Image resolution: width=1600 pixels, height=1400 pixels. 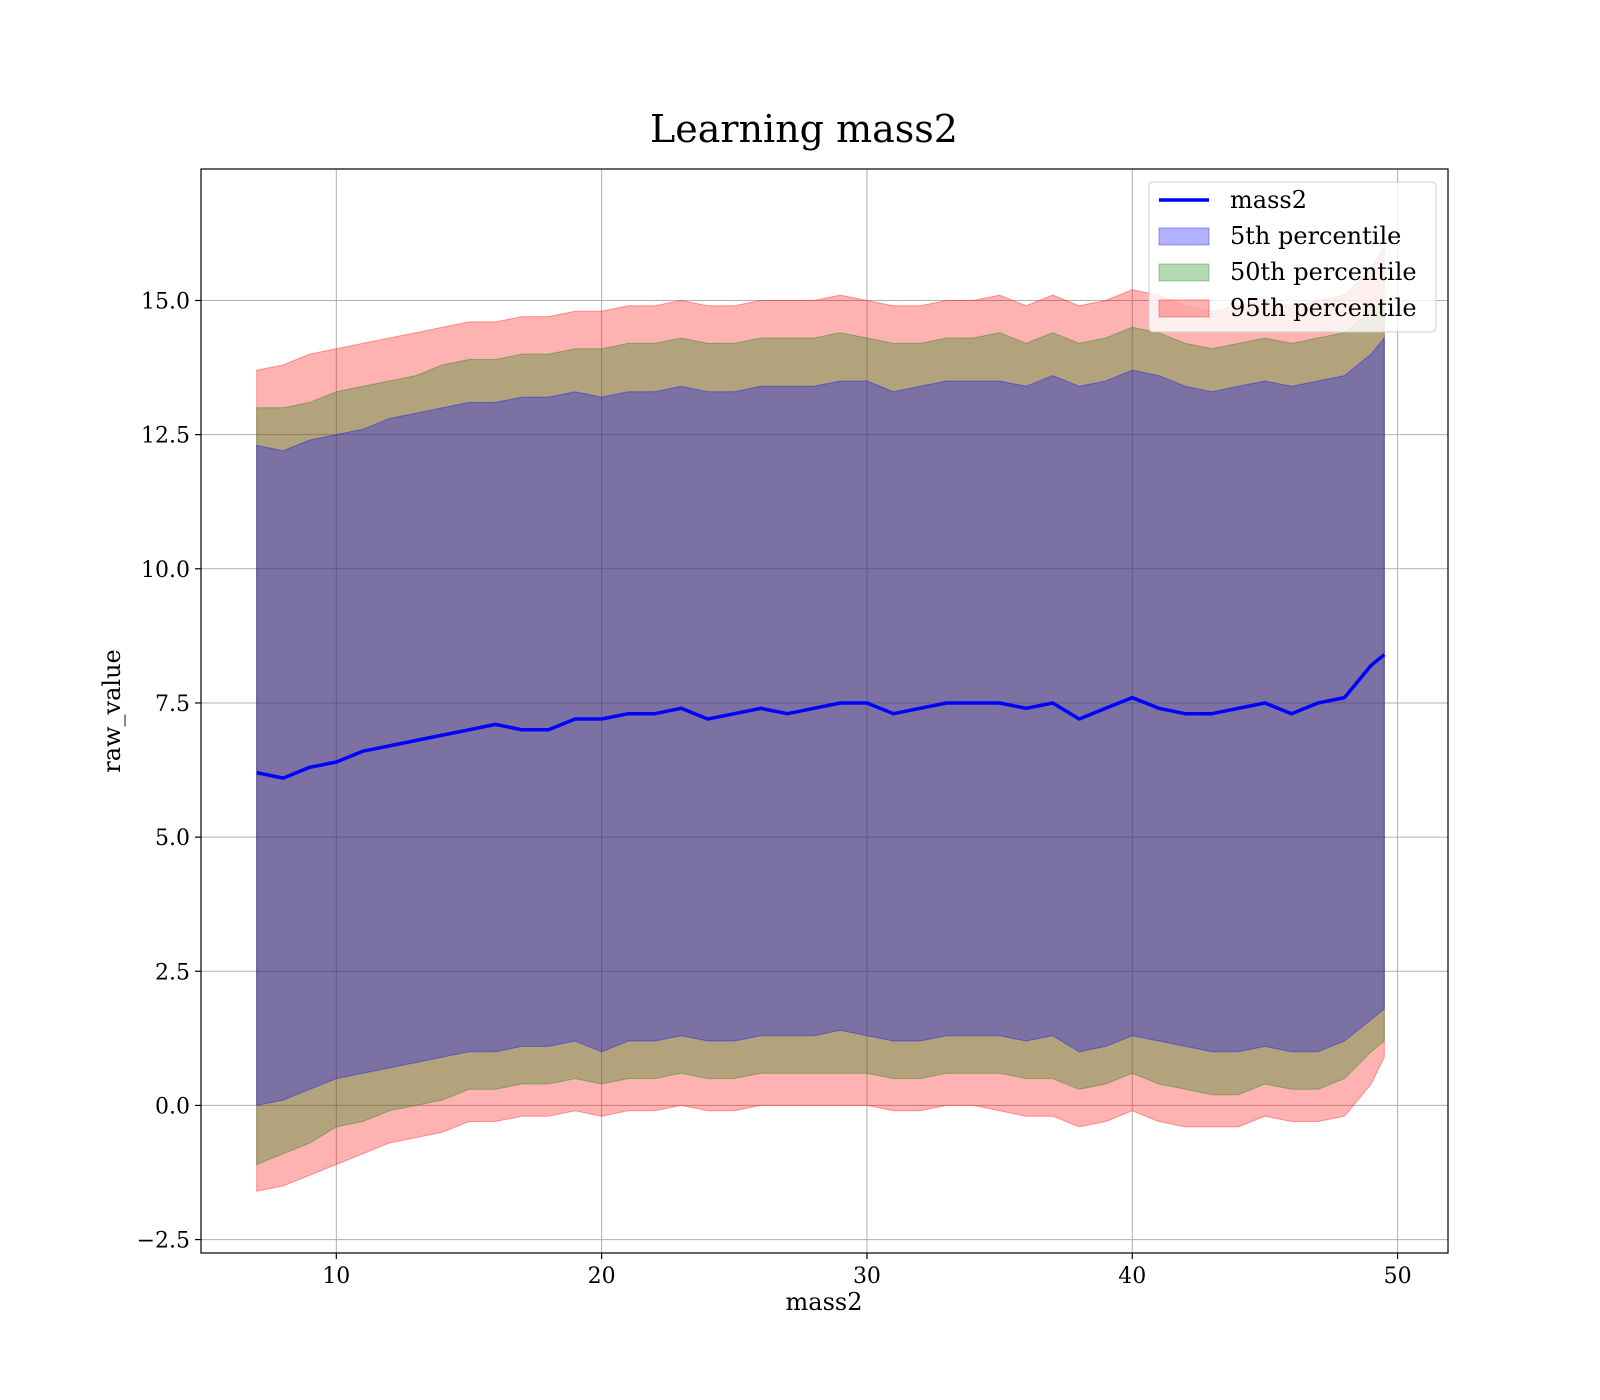 I want to click on y-tick-label: 15.0, so click(x=165, y=301).